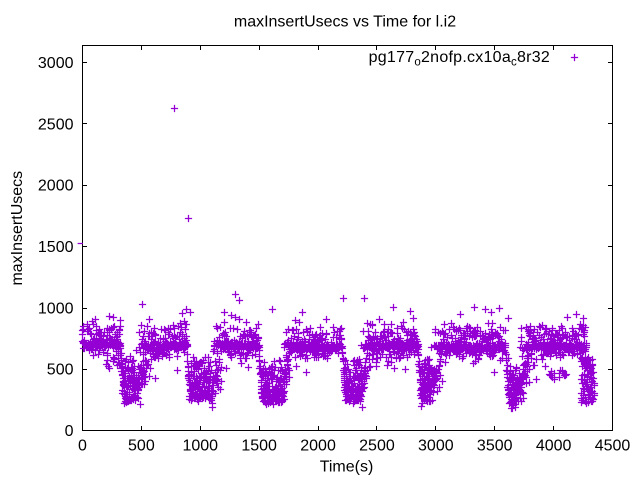 This screenshot has height=480, width=640. What do you see at coordinates (495, 445) in the screenshot?
I see `svg-text: 3500` at bounding box center [495, 445].